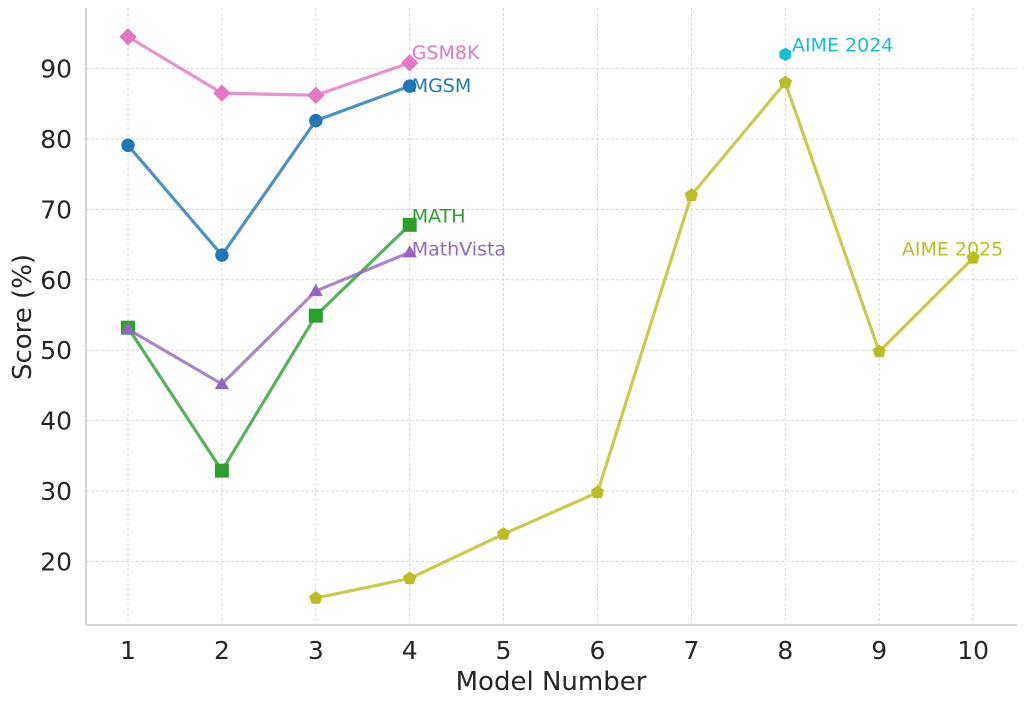  Describe the element at coordinates (222, 650) in the screenshot. I see `x-tick-label: 2` at that location.